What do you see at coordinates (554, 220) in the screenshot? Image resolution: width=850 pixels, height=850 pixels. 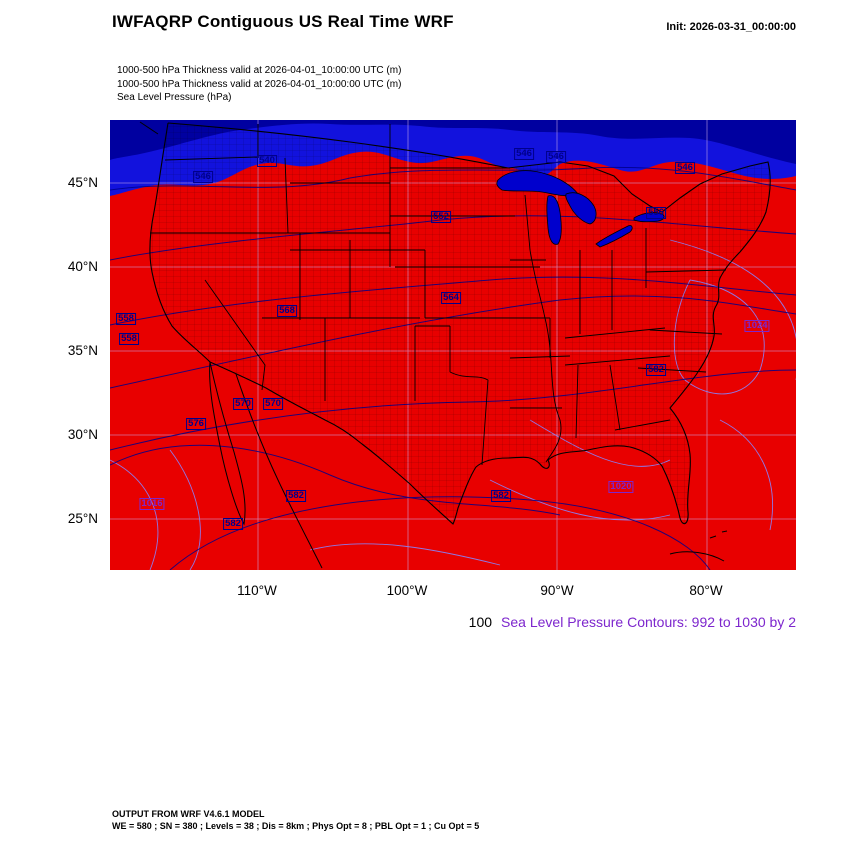 I see `lake-michigan` at bounding box center [554, 220].